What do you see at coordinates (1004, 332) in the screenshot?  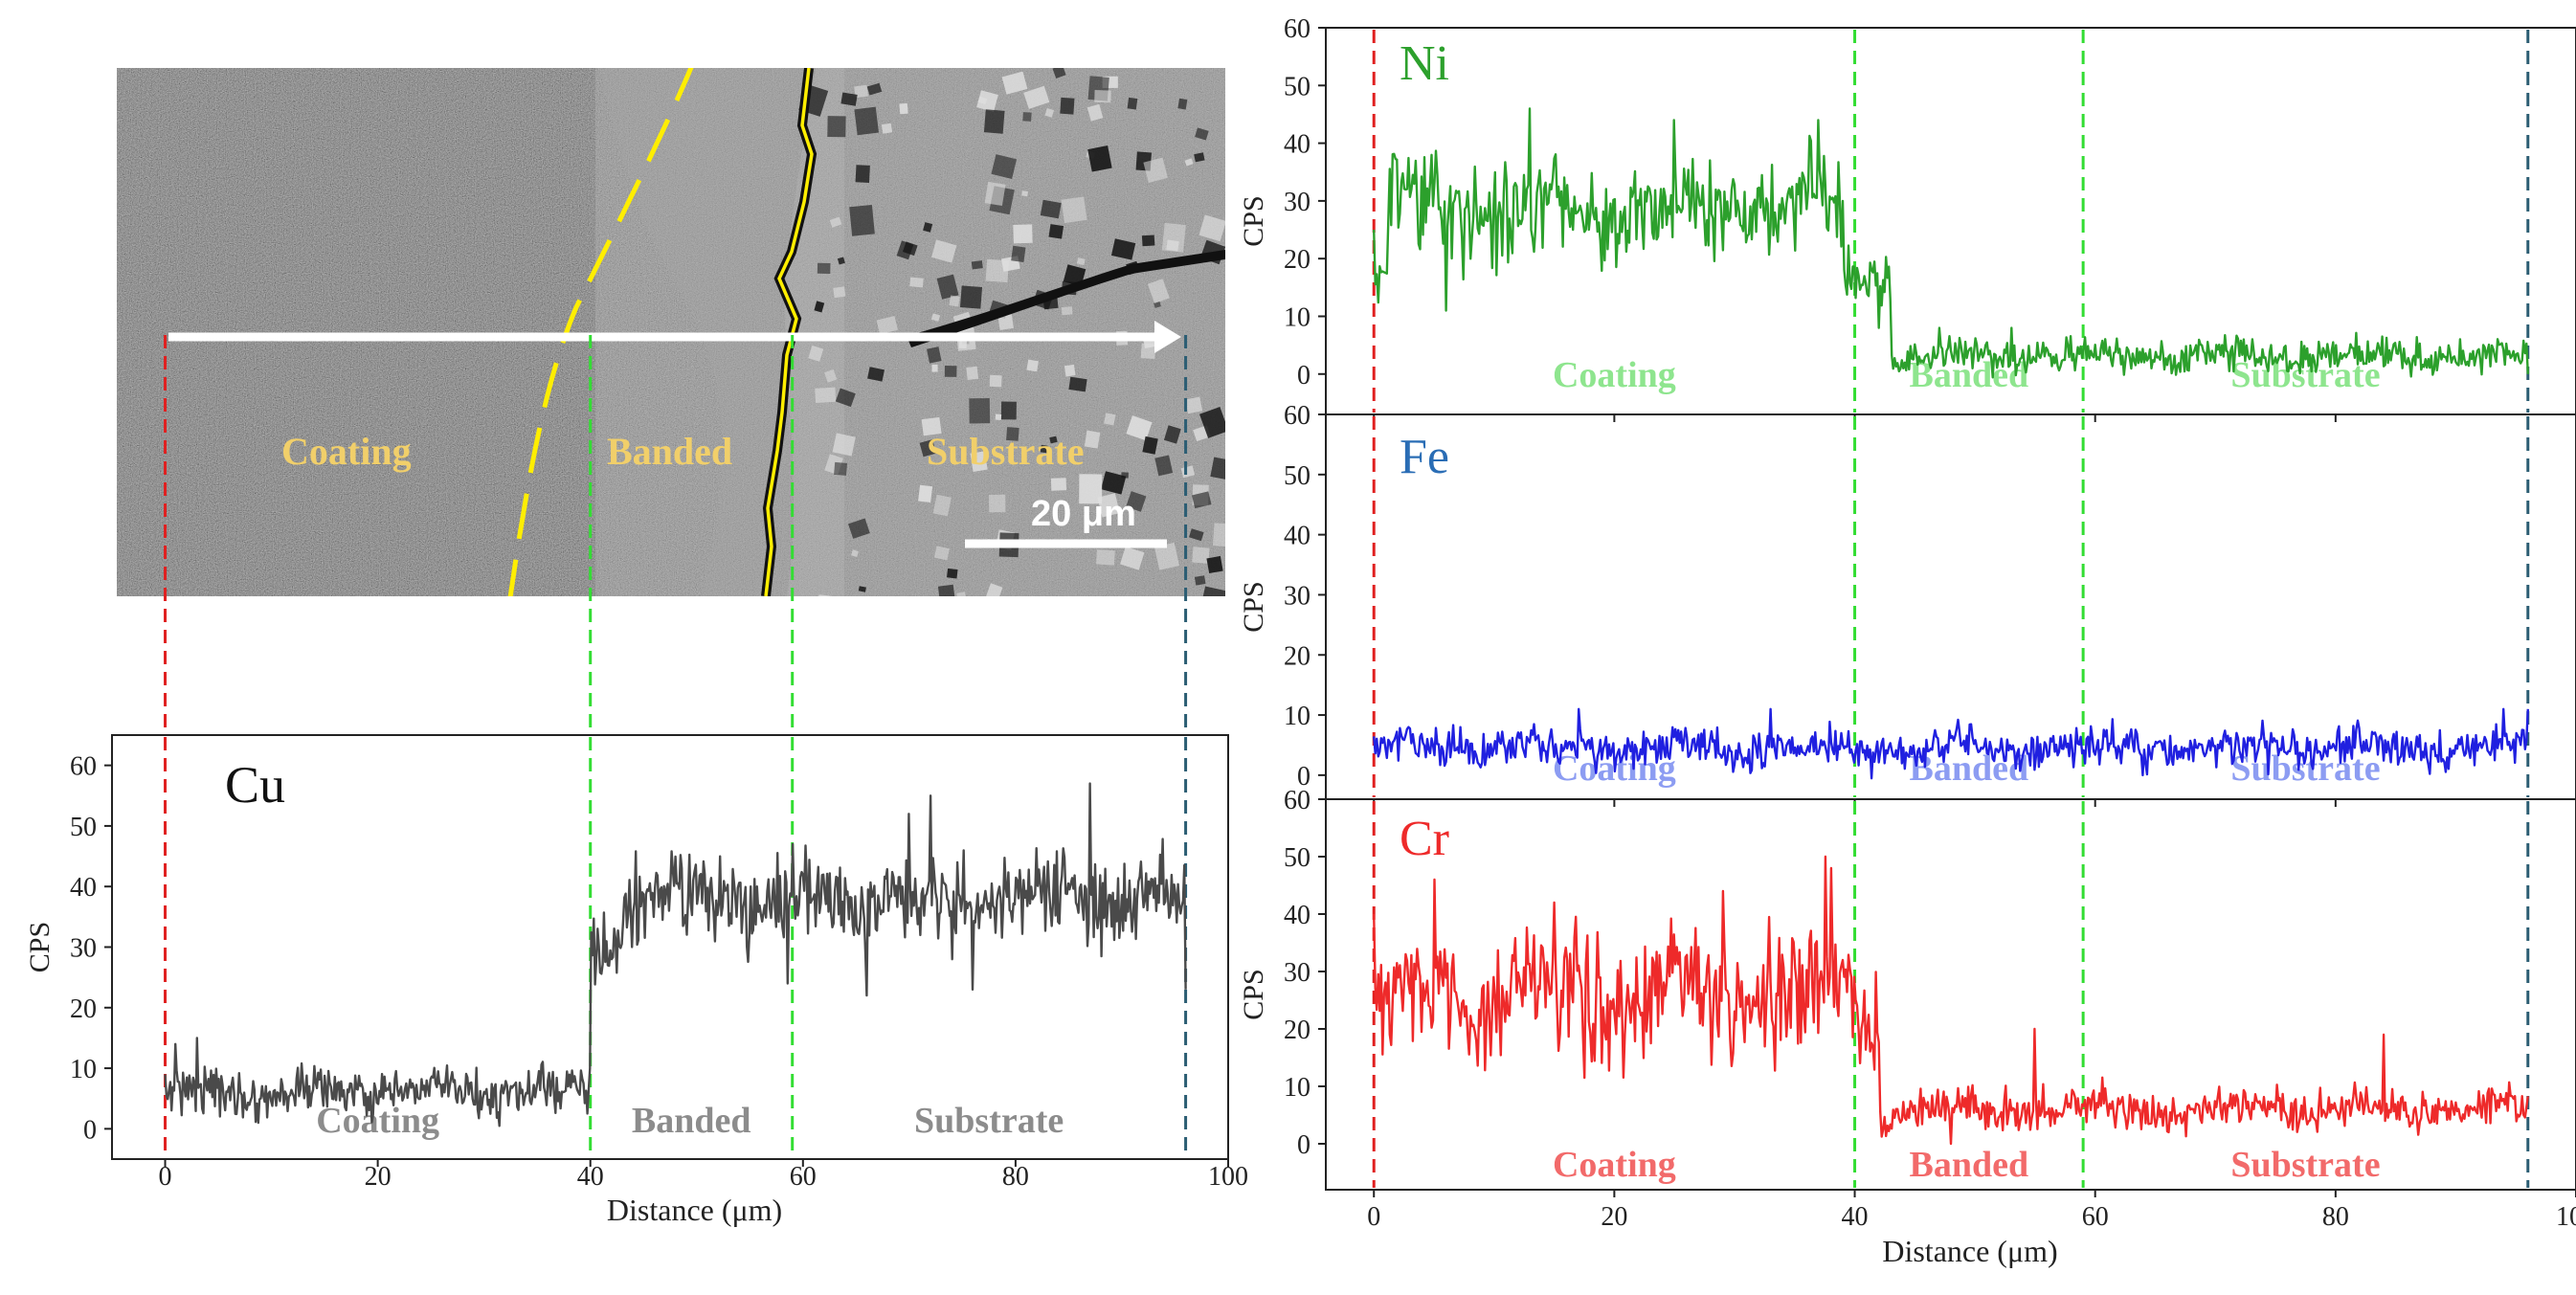 I see `sem-substrate-zone` at bounding box center [1004, 332].